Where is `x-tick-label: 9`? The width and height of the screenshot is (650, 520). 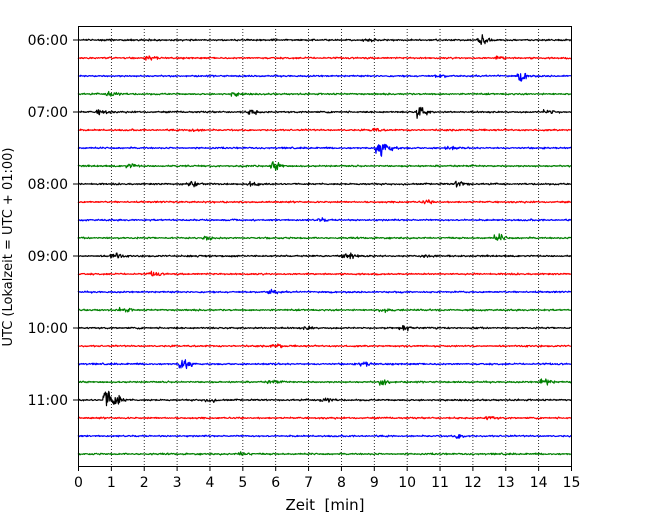 x-tick-label: 9 is located at coordinates (374, 483).